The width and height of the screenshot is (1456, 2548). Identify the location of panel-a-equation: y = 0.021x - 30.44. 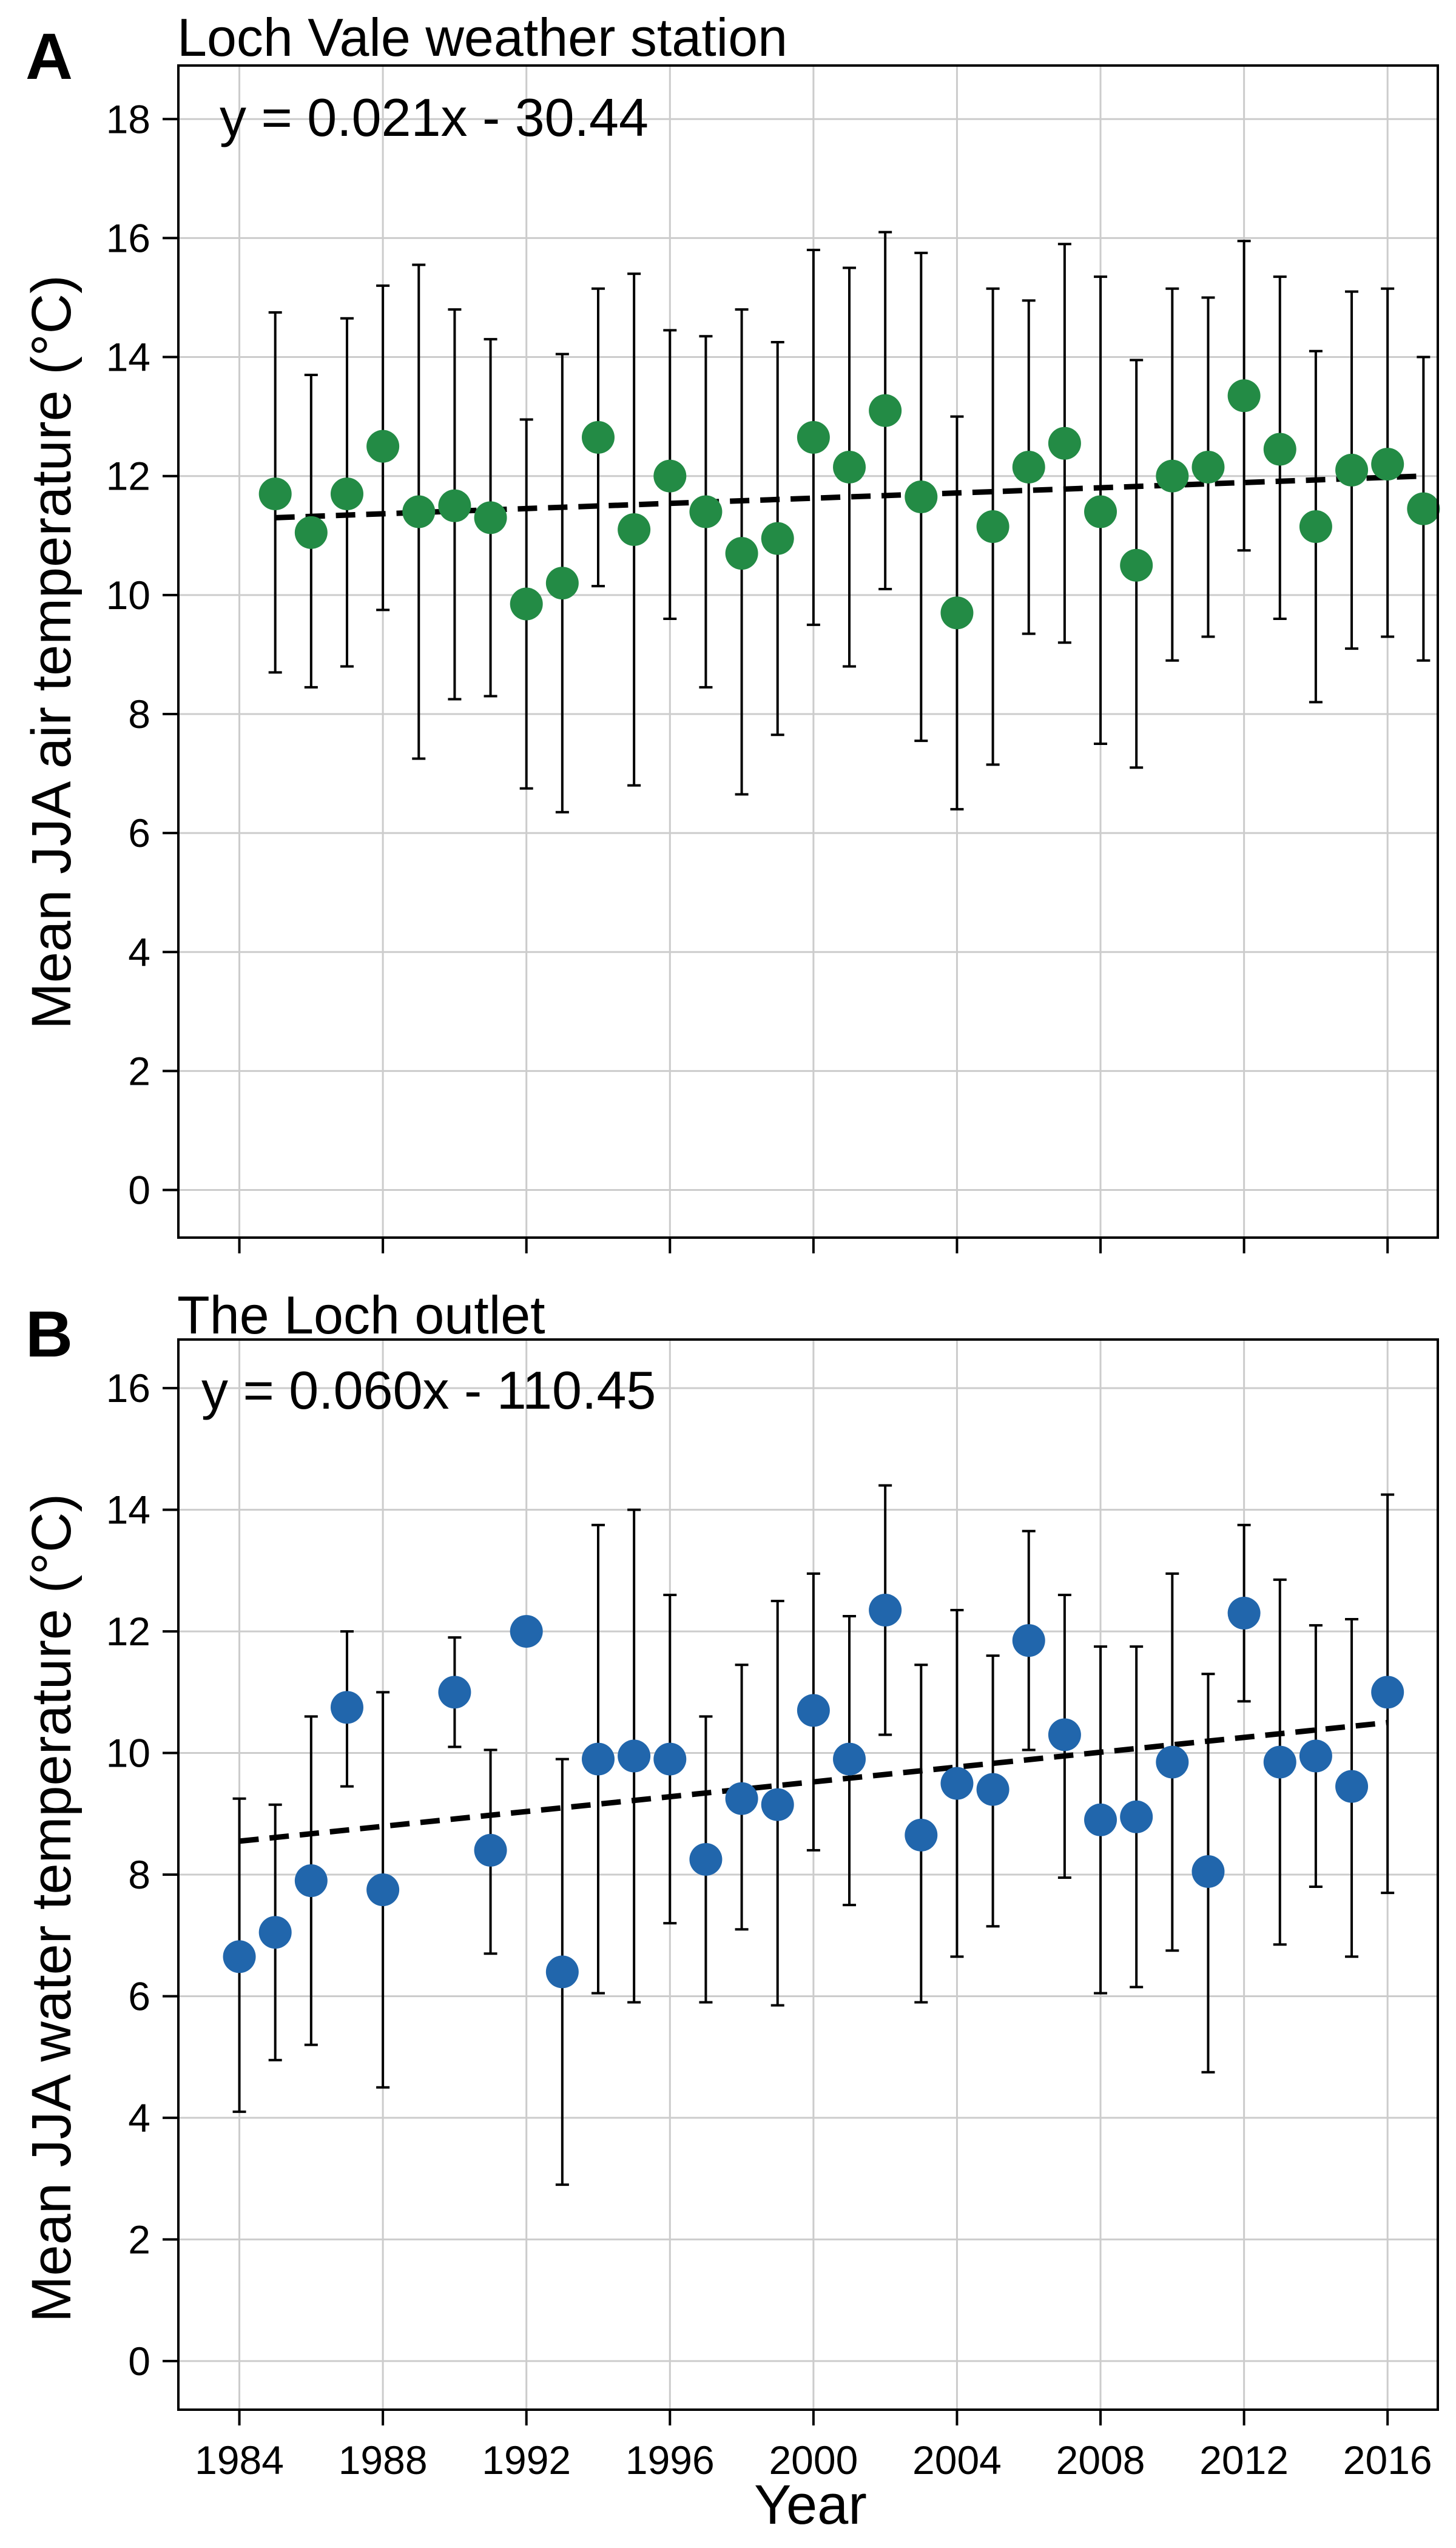
(434, 117).